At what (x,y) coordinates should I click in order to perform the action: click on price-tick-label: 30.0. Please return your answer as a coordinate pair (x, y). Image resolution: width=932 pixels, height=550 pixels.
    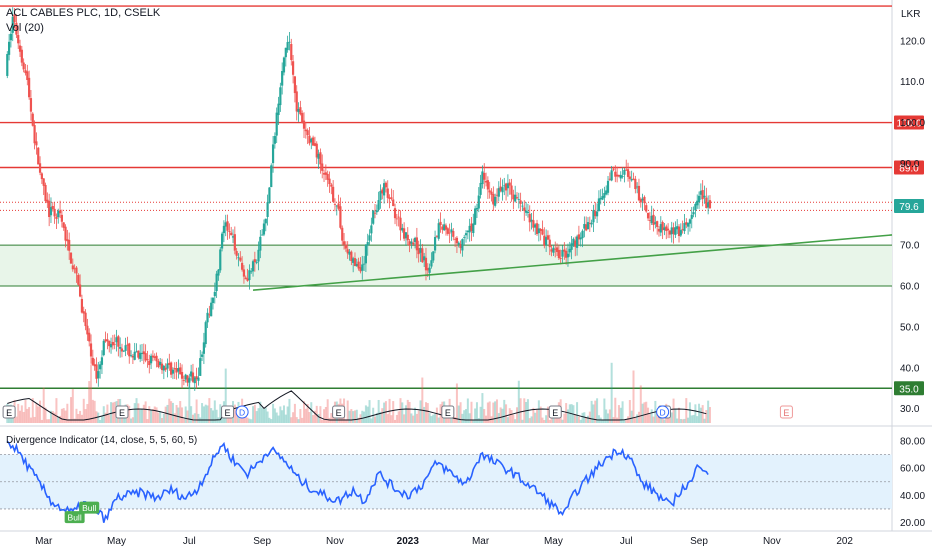
    Looking at the image, I should click on (910, 409).